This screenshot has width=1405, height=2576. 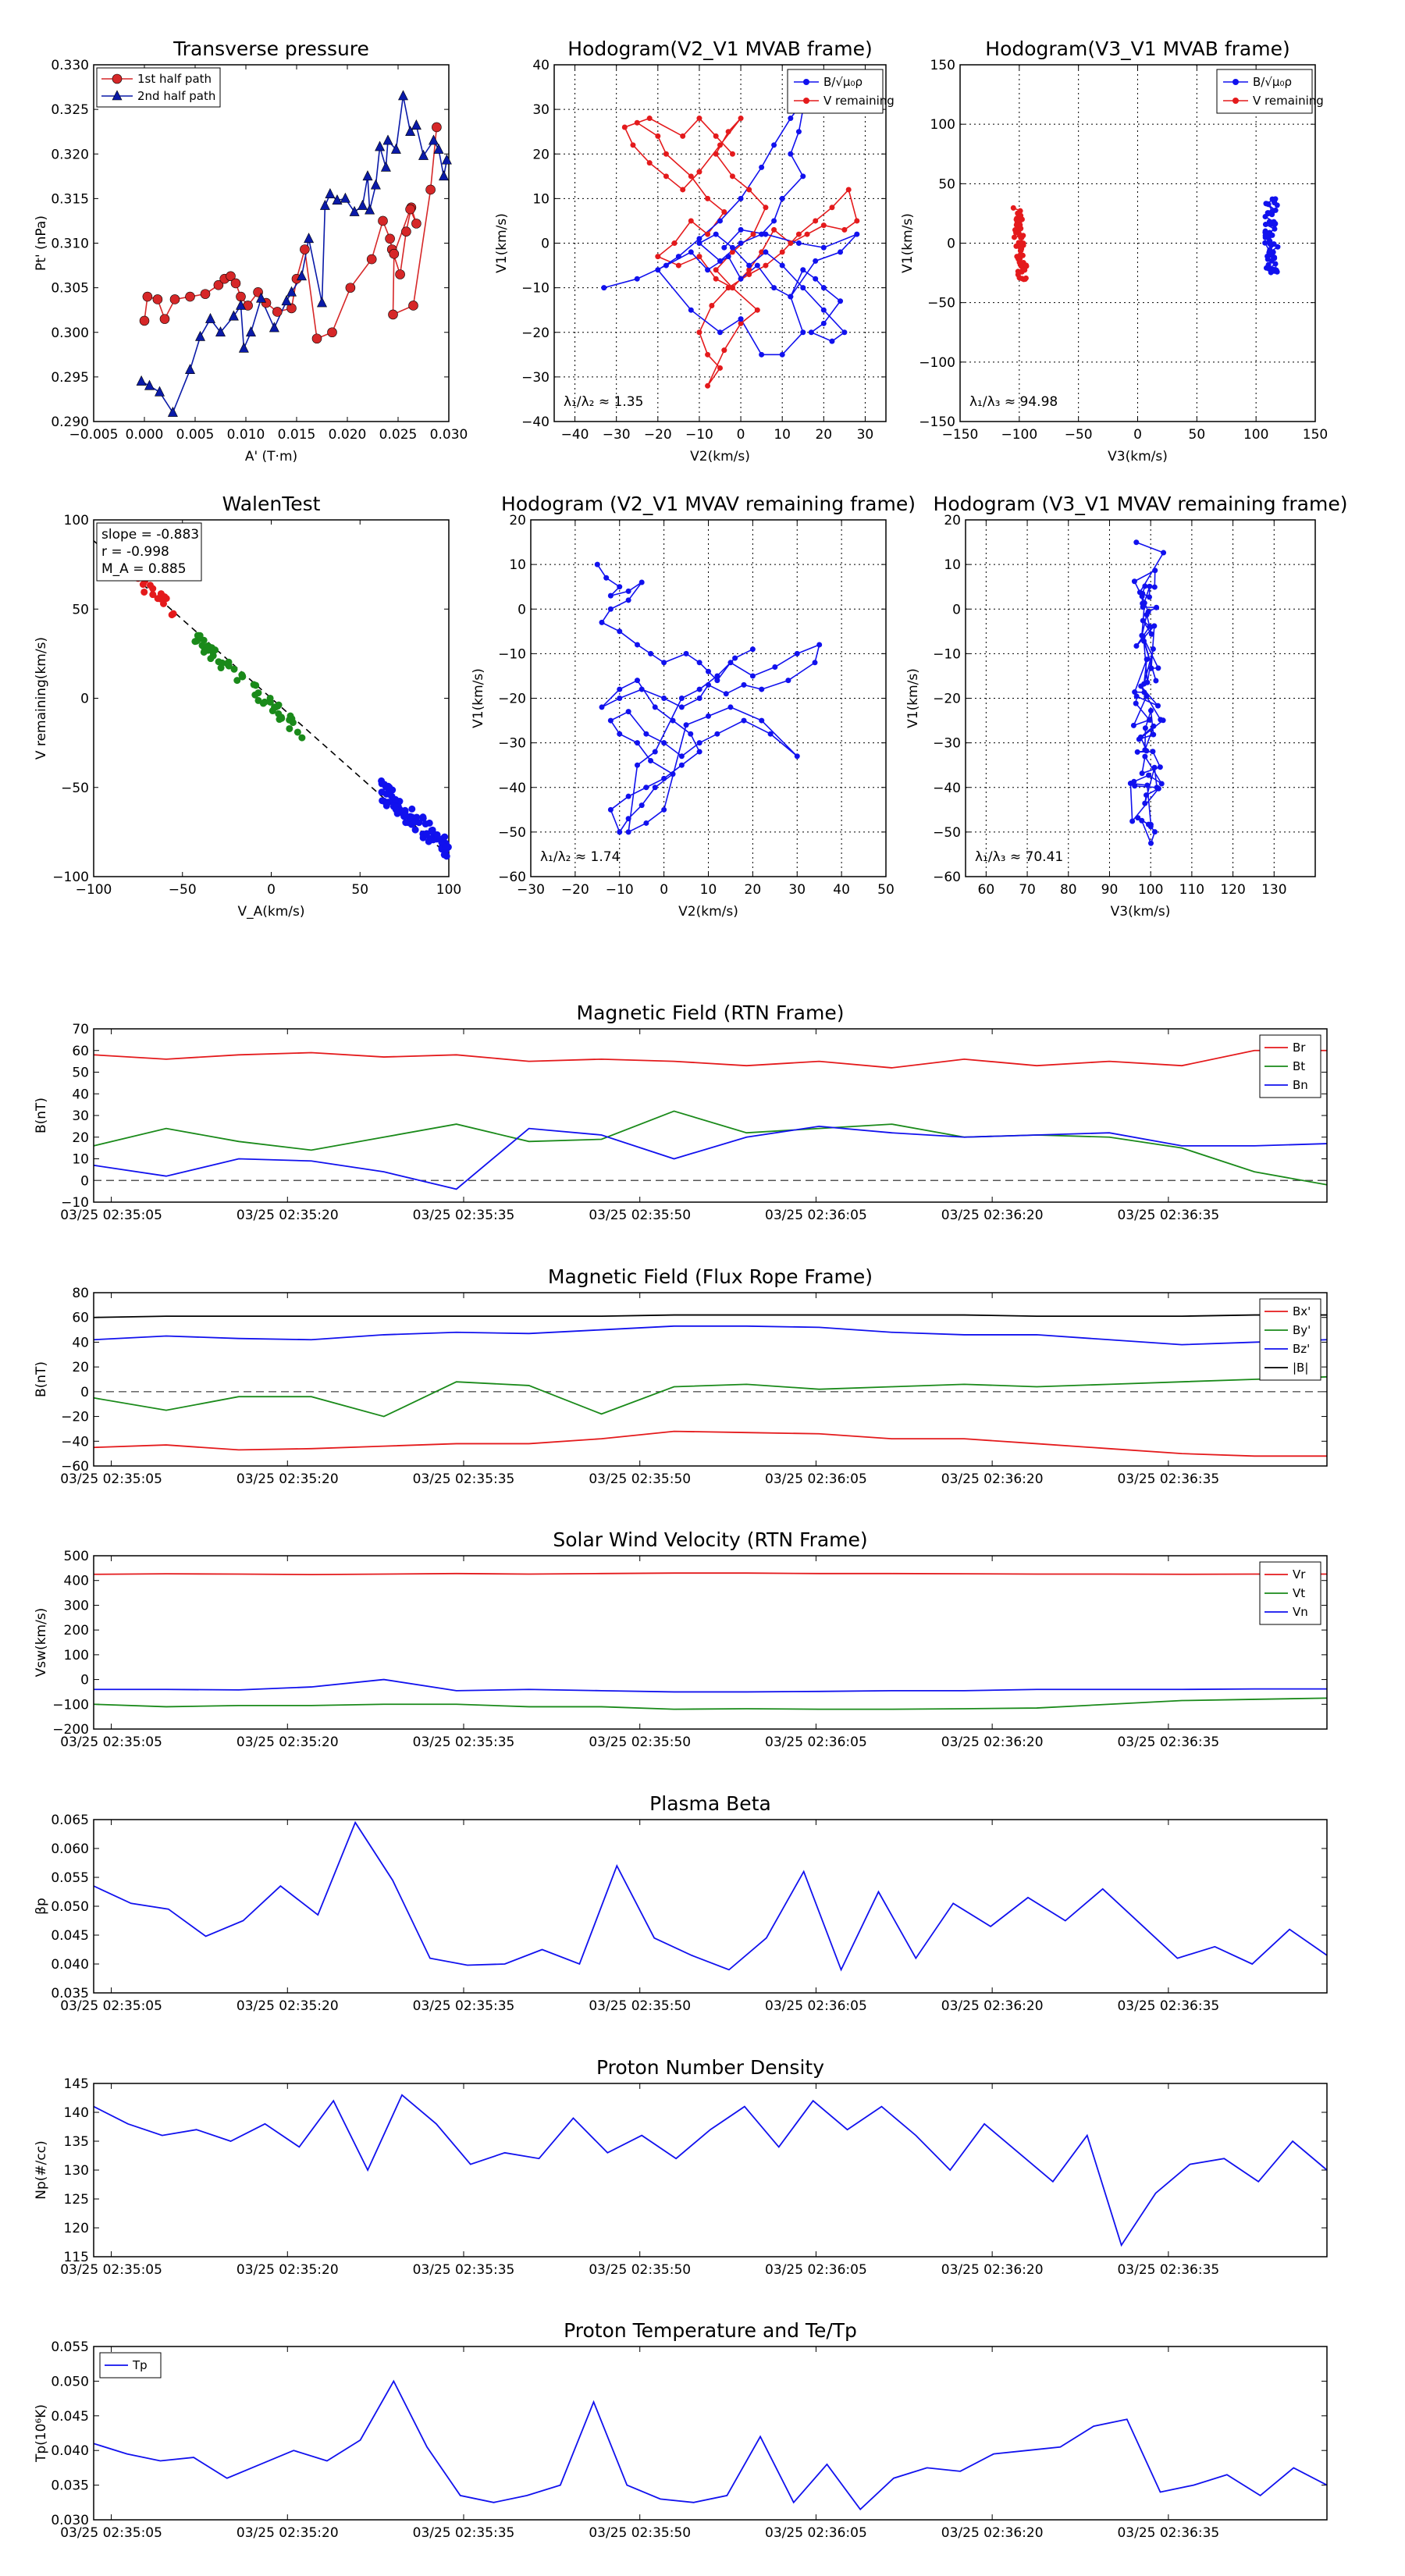 What do you see at coordinates (76, 2113) in the screenshot?
I see `y-tick-label: 140` at bounding box center [76, 2113].